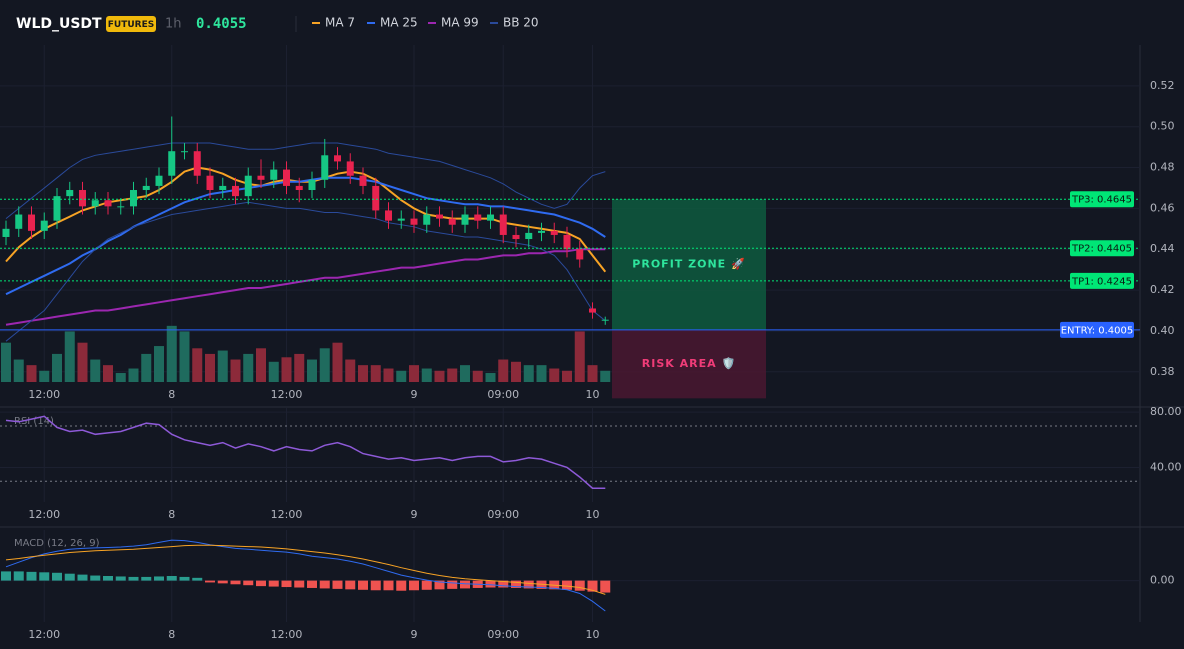  Describe the element at coordinates (221, 24) in the screenshot. I see `last-price: 0.4055` at that location.